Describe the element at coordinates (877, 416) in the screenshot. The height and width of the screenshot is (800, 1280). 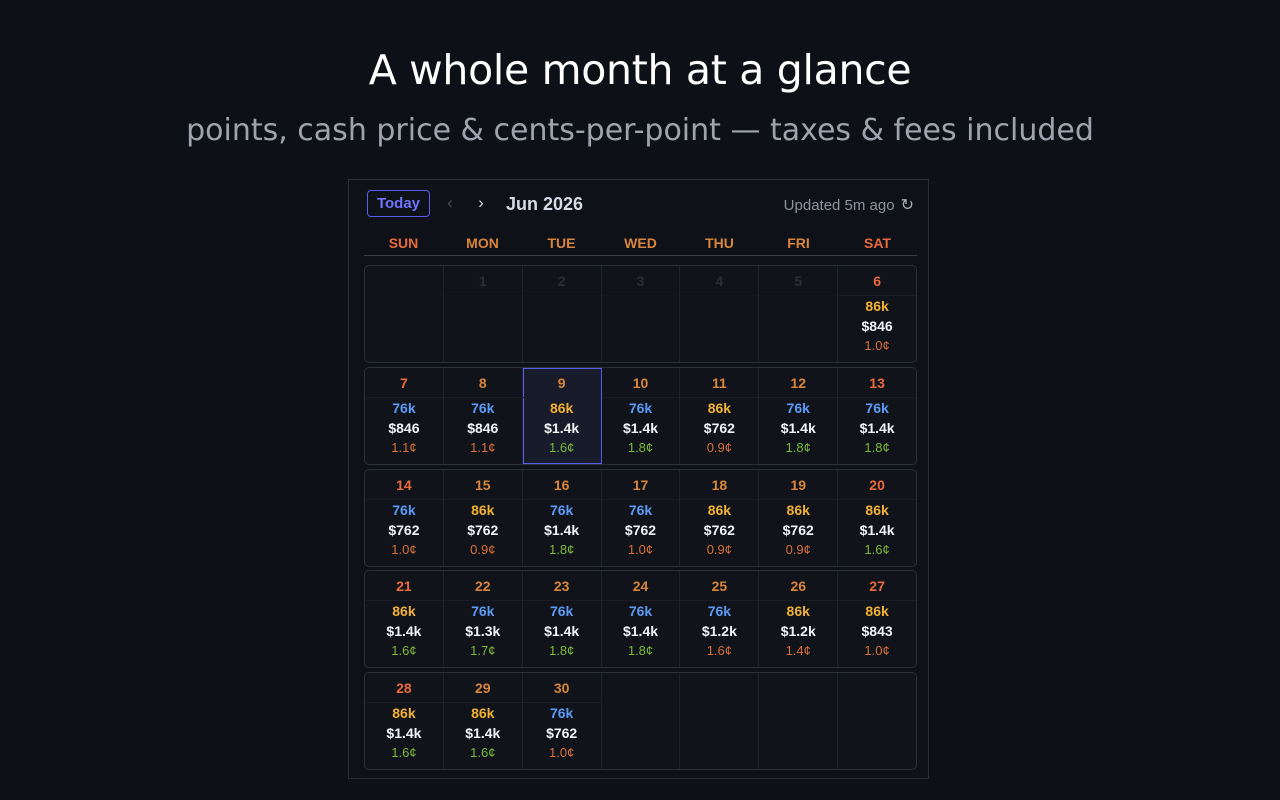
I see `calendar-day-cell: 13 76k $1.4k 1.8¢` at that location.